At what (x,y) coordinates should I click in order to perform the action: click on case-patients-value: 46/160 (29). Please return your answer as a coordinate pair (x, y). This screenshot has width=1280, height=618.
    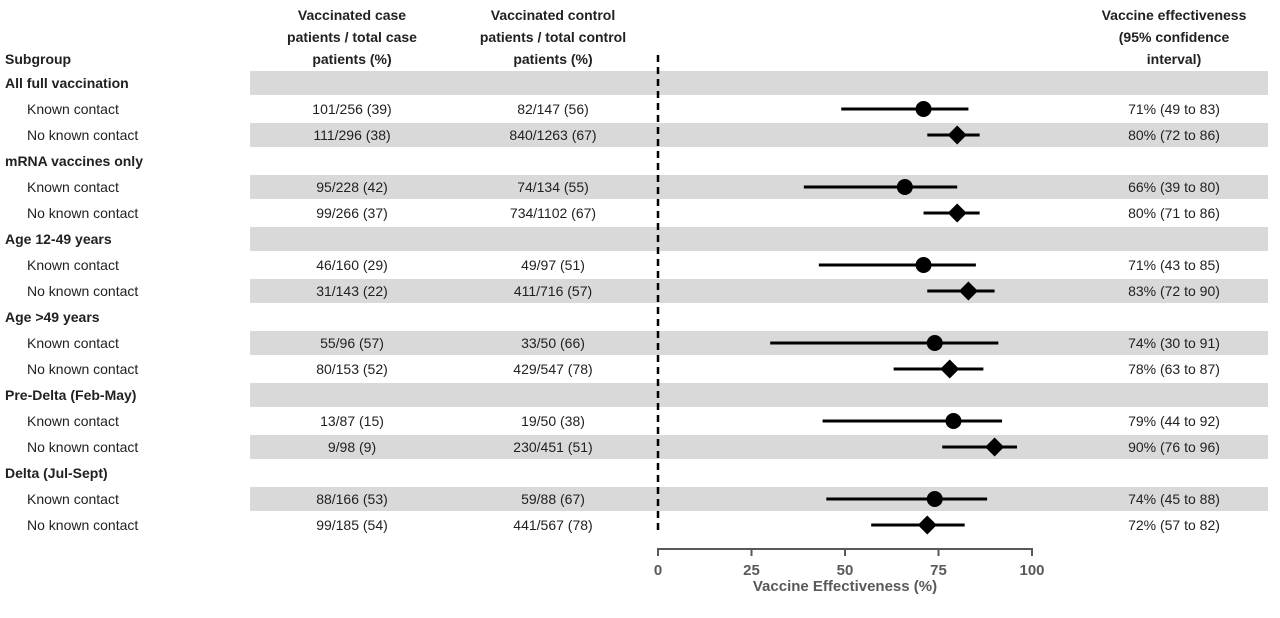
    Looking at the image, I should click on (352, 265).